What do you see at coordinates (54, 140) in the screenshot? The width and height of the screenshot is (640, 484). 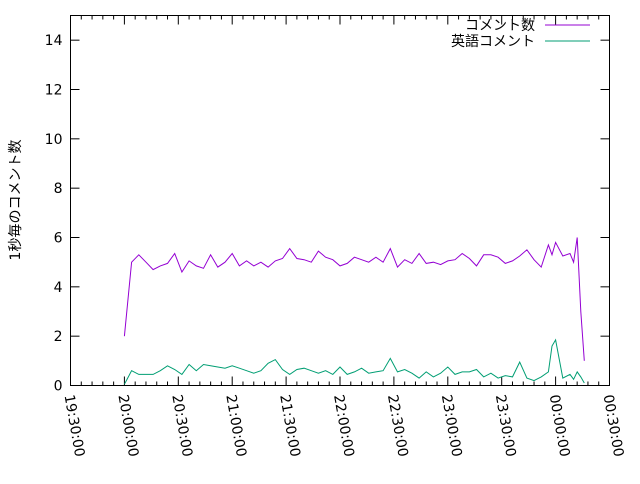 I see `y-tick-label: 10` at bounding box center [54, 140].